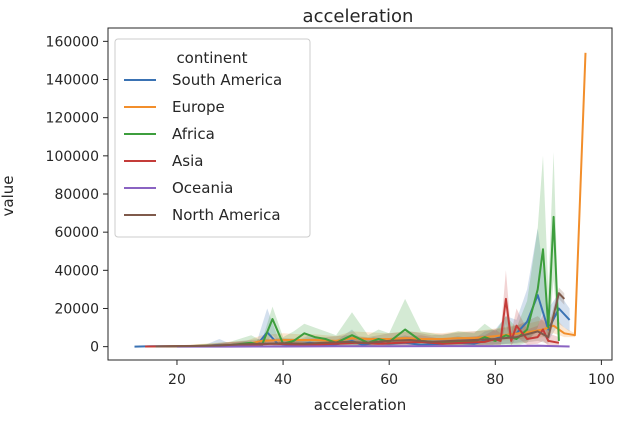 This screenshot has width=644, height=428. Describe the element at coordinates (211, 58) in the screenshot. I see `legend-title: continent` at that location.